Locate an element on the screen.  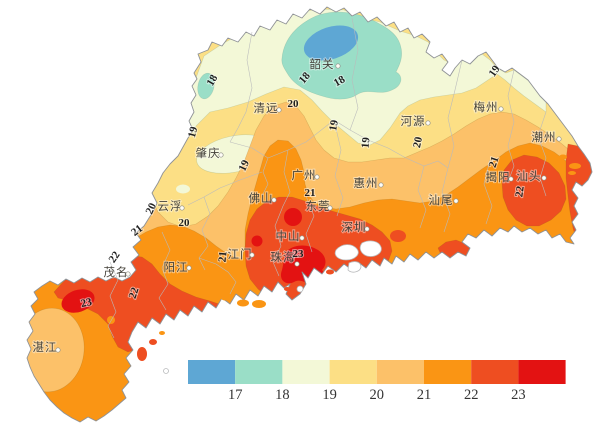
city-label-dongguan: 东莞 is located at coordinates (318, 206).